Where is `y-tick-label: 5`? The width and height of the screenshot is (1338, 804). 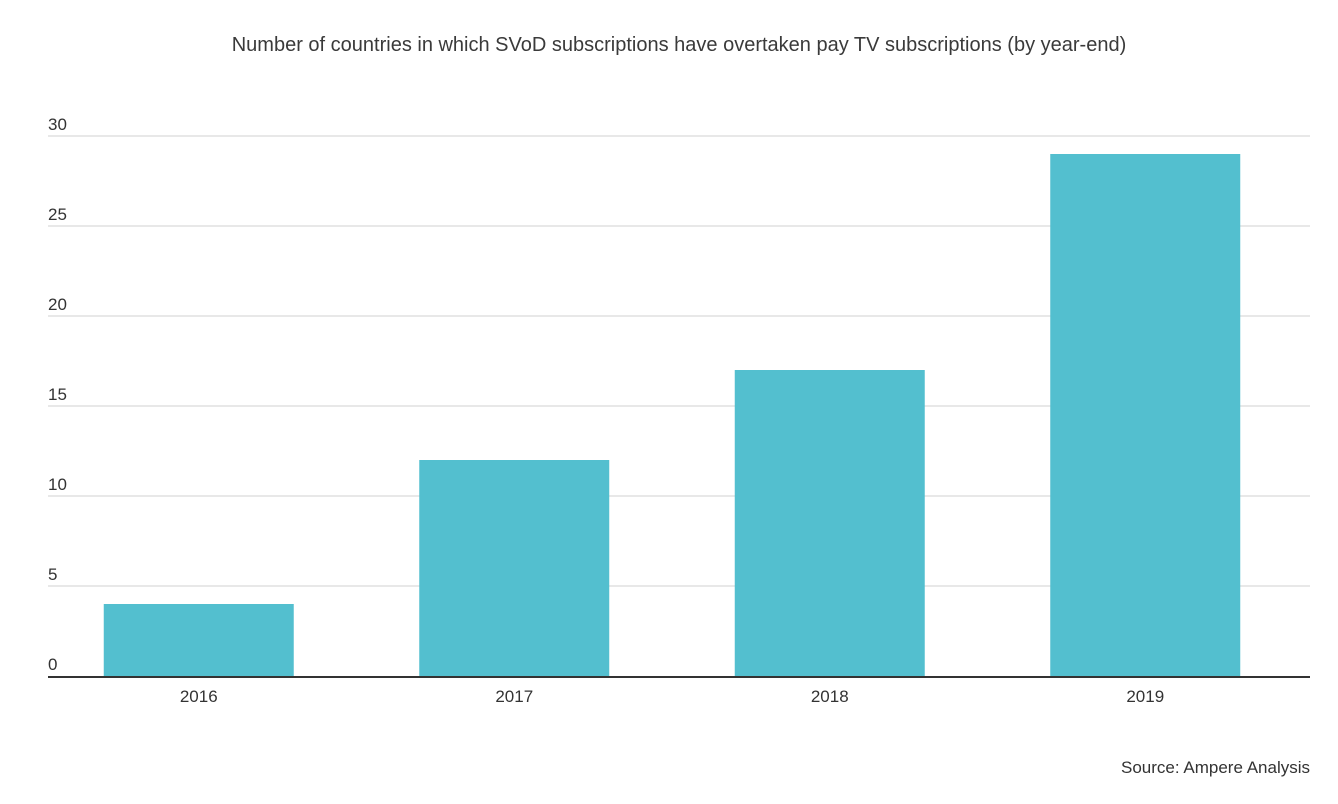 y-tick-label: 5 is located at coordinates (52, 574).